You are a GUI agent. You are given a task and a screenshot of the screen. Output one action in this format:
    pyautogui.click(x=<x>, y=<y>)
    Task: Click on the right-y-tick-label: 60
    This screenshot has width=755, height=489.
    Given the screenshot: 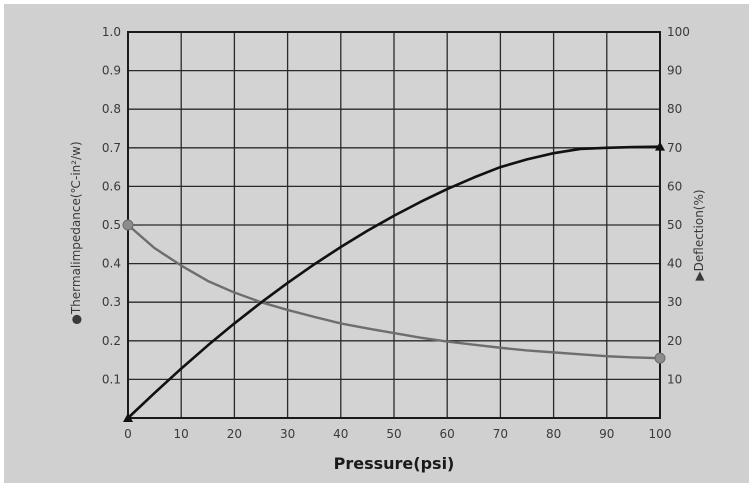 What is the action you would take?
    pyautogui.click(x=674, y=186)
    